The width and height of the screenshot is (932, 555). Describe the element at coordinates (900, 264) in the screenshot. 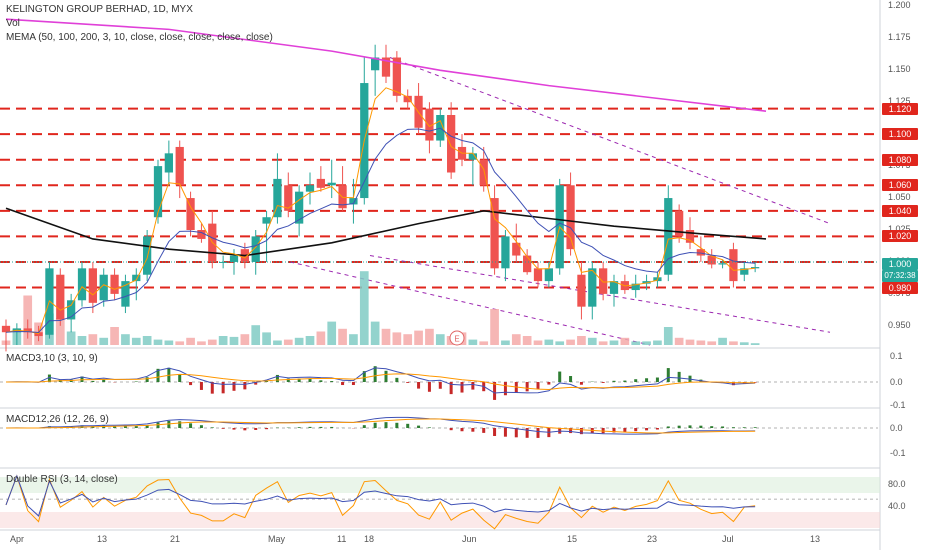

I see `last-price-box: 1.000` at that location.